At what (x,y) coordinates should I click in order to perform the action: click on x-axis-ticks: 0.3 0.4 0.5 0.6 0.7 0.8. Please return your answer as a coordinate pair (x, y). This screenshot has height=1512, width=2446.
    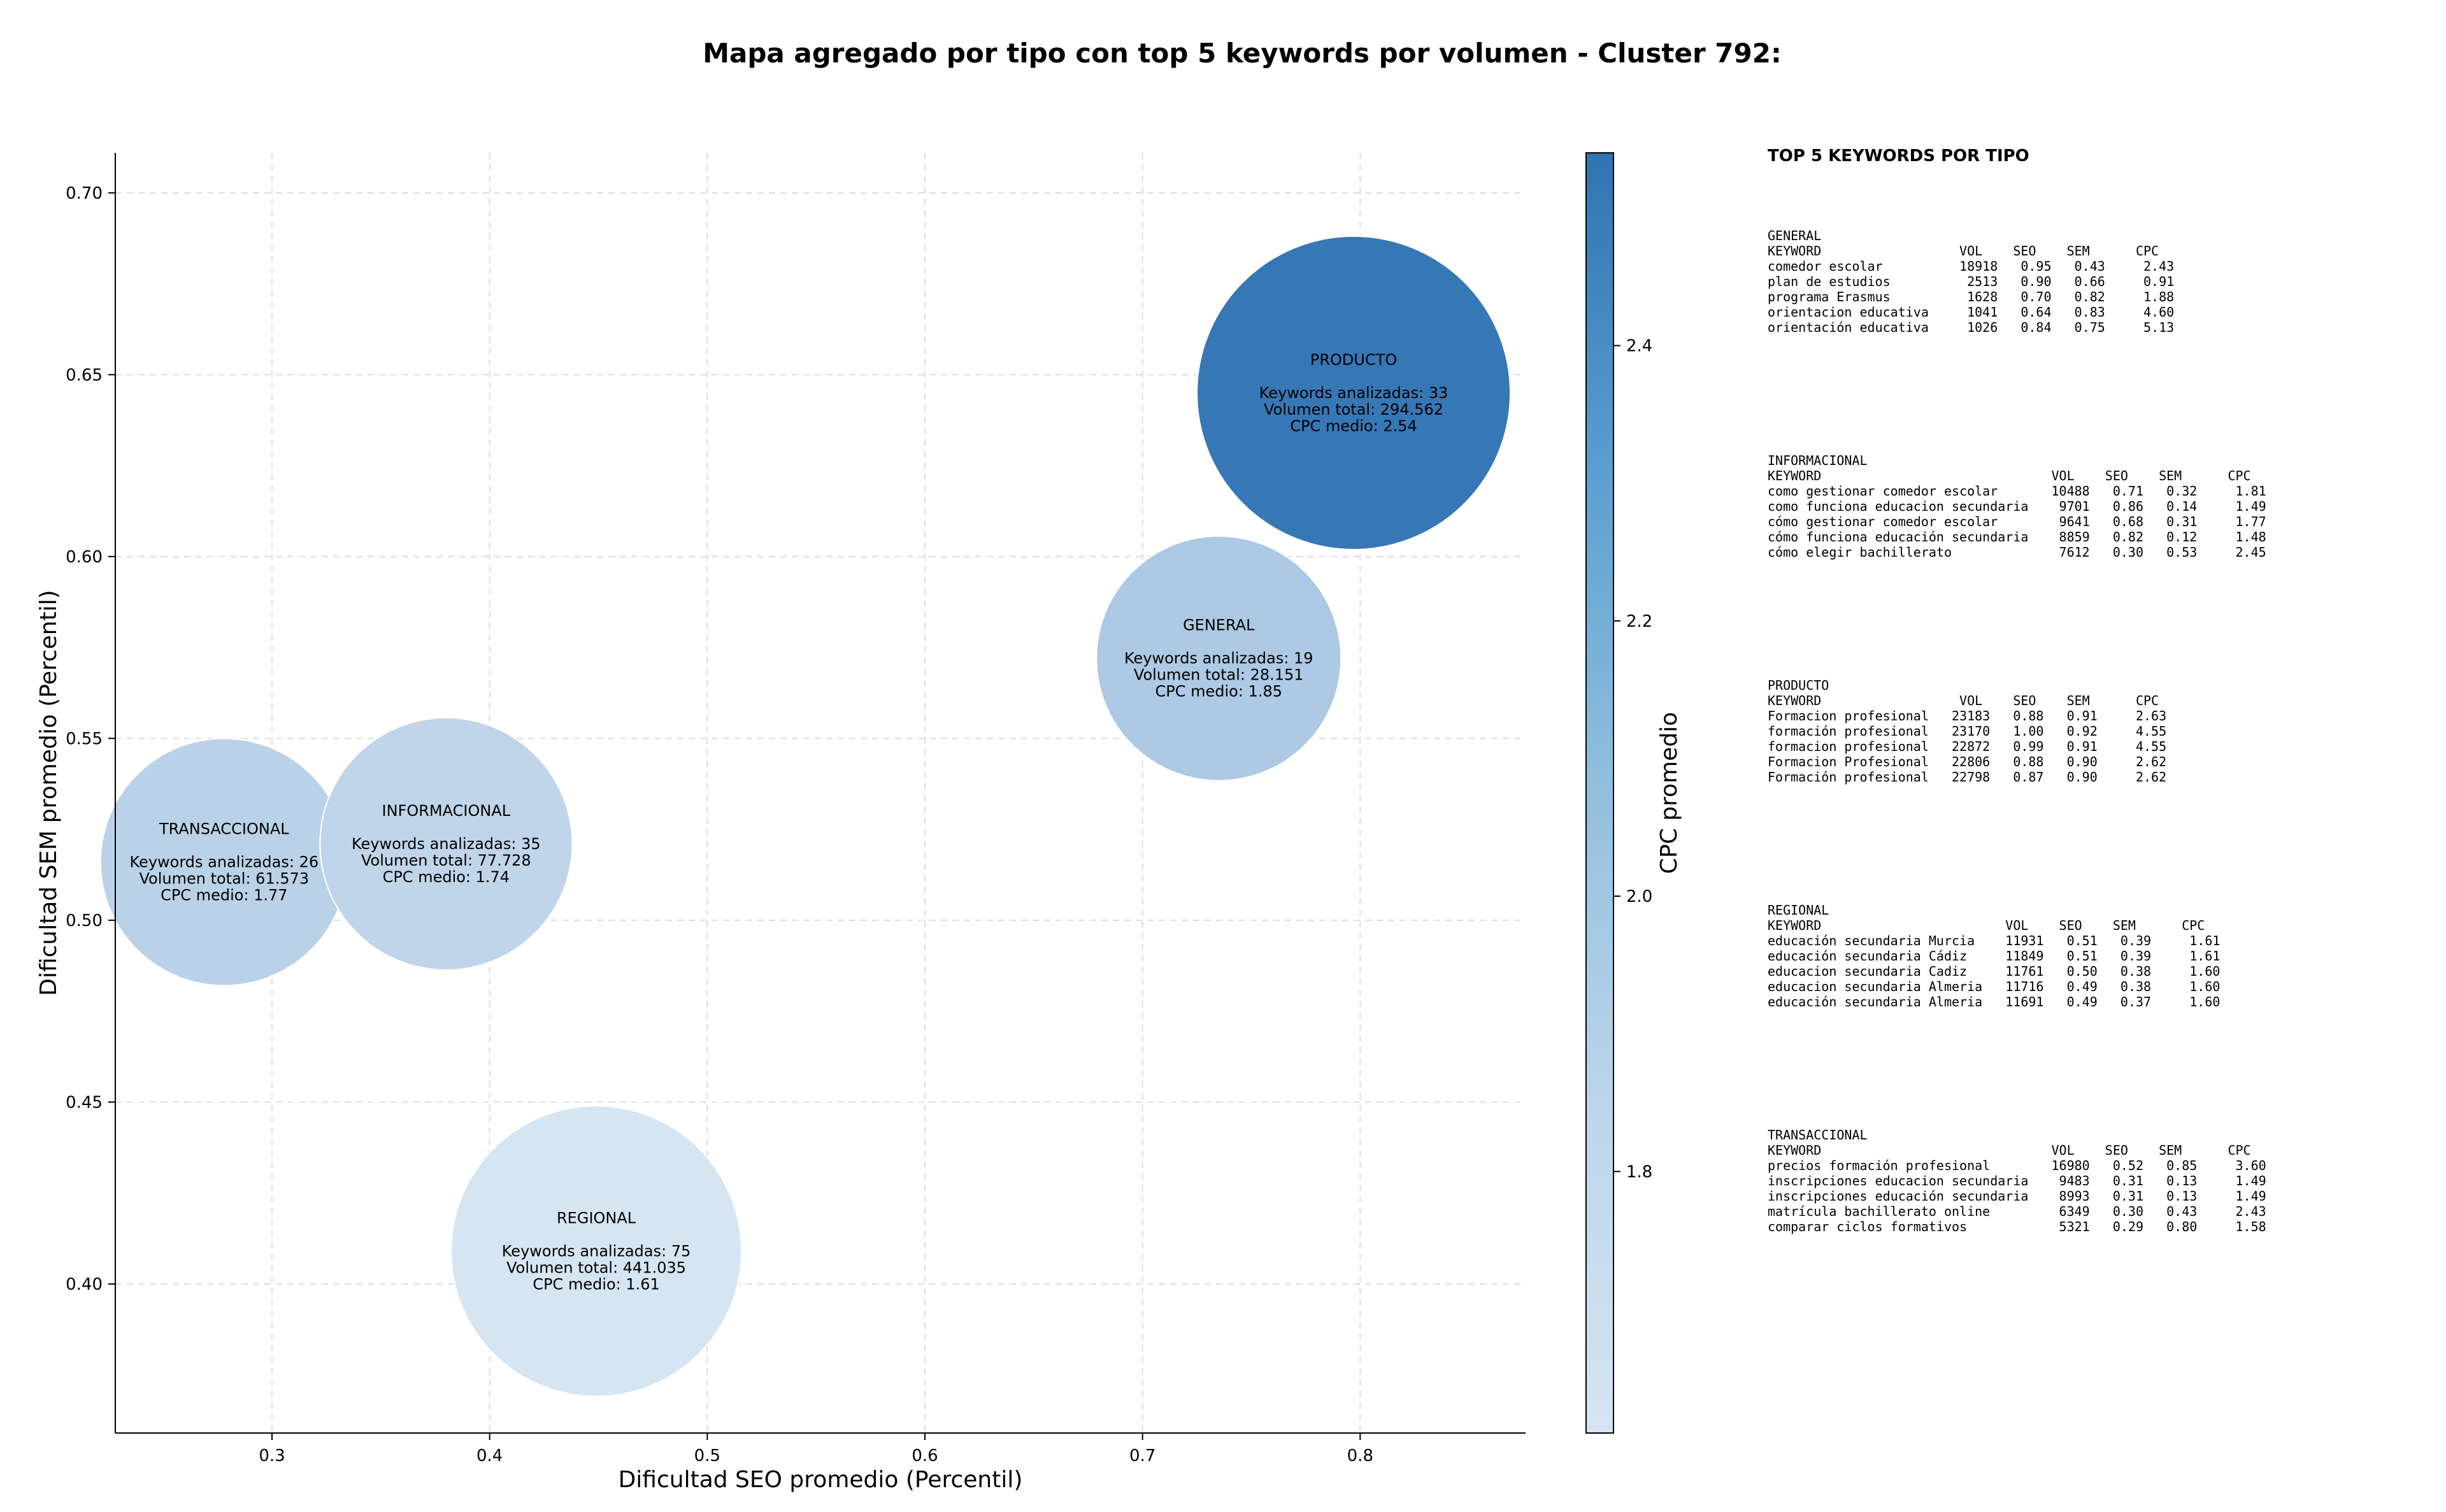
    Looking at the image, I should click on (816, 1449).